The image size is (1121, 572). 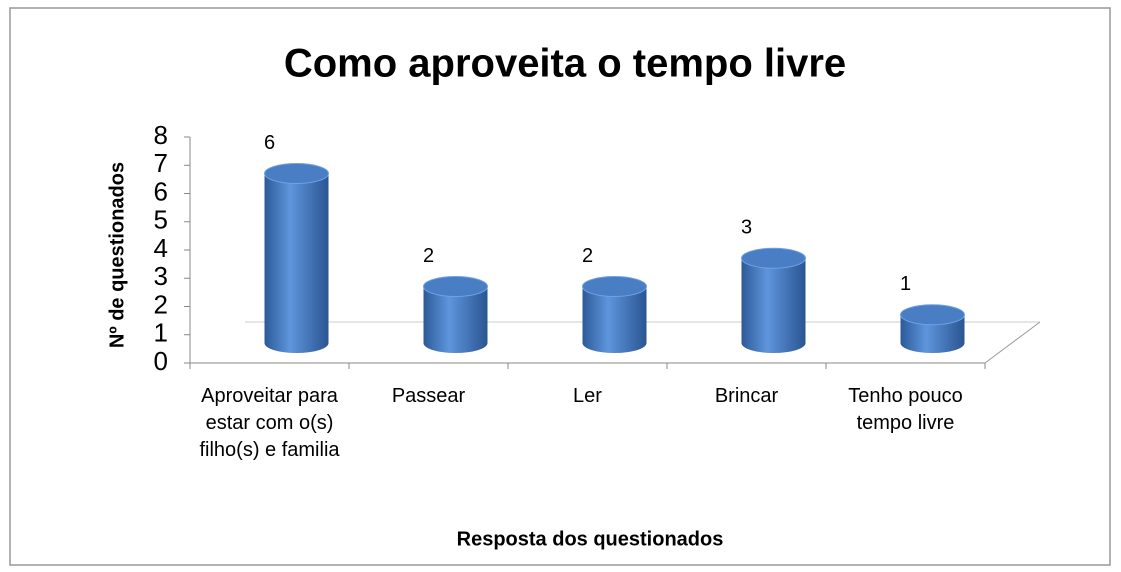 What do you see at coordinates (746, 228) in the screenshot?
I see `data-label: 3` at bounding box center [746, 228].